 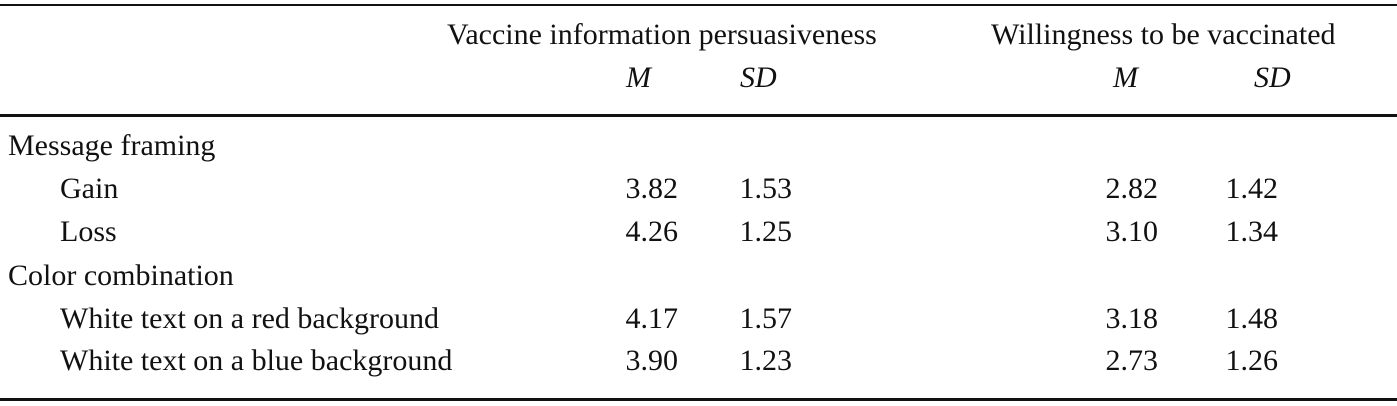 I want to click on cell-willingness-mean: 2.73, so click(x=1132, y=360).